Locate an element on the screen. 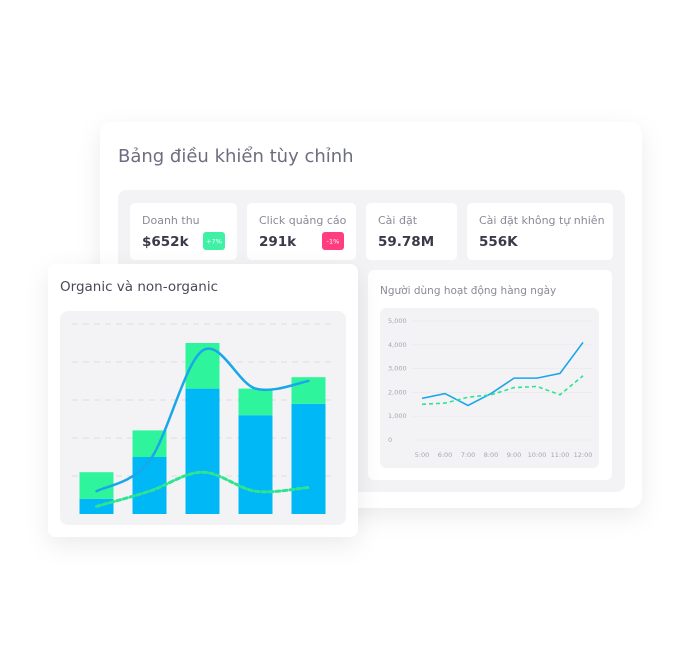  x-tick-label: 10:00 is located at coordinates (537, 455).